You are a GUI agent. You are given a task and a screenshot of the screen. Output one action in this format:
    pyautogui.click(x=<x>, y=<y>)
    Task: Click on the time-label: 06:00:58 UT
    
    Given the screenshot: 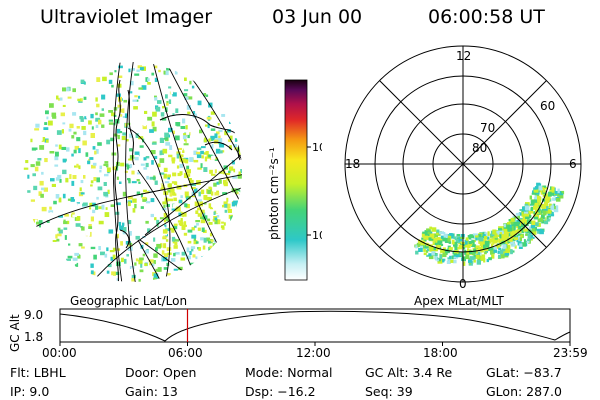 What is the action you would take?
    pyautogui.click(x=486, y=17)
    